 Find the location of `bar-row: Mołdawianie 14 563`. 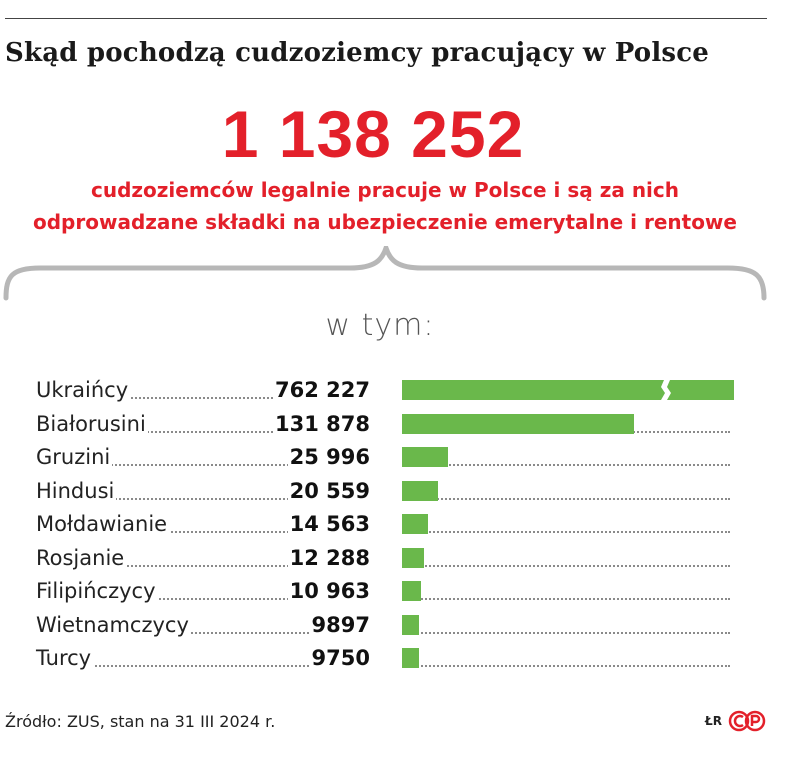

bar-row: Mołdawianie 14 563 is located at coordinates (386, 525).